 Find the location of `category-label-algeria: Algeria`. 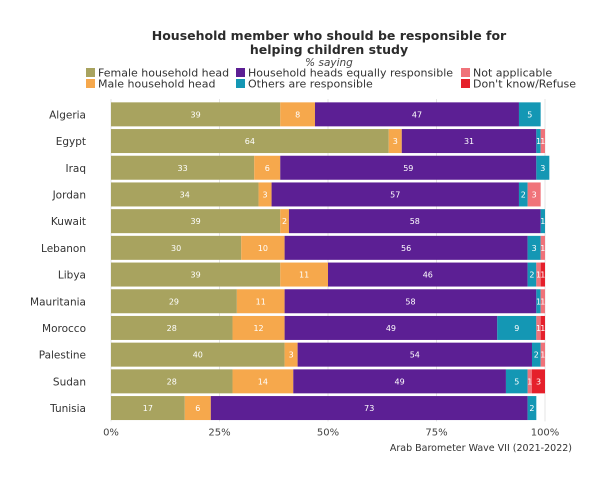

category-label-algeria: Algeria is located at coordinates (67, 115).